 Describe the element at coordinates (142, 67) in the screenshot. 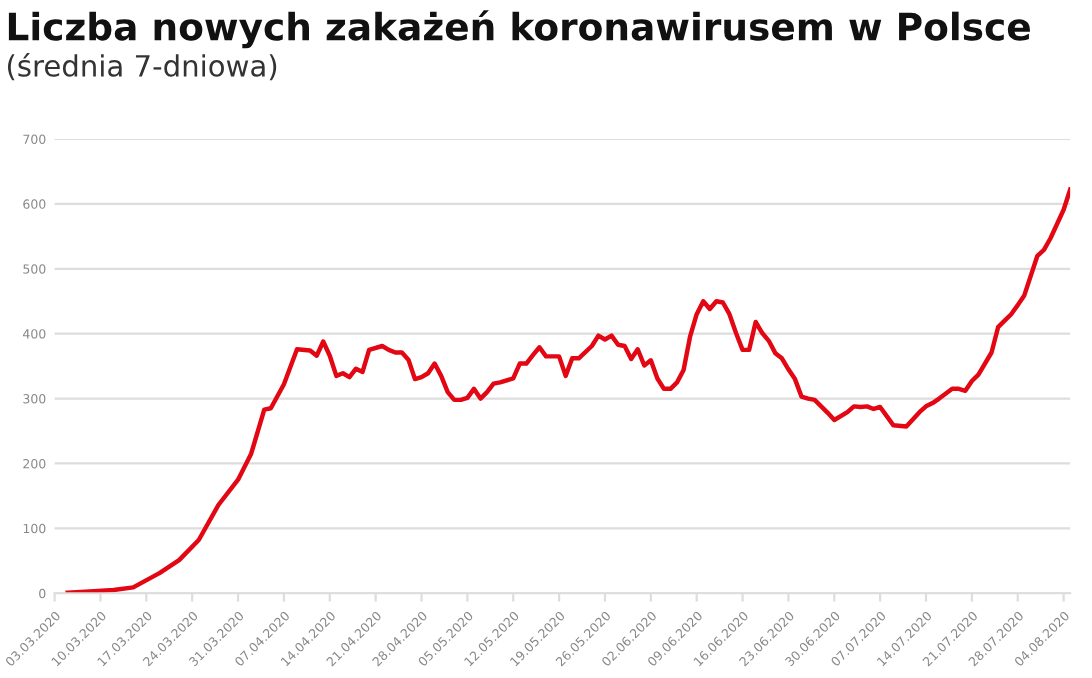

I see `chart-subtitle: (średnia 7-dniowa)` at that location.